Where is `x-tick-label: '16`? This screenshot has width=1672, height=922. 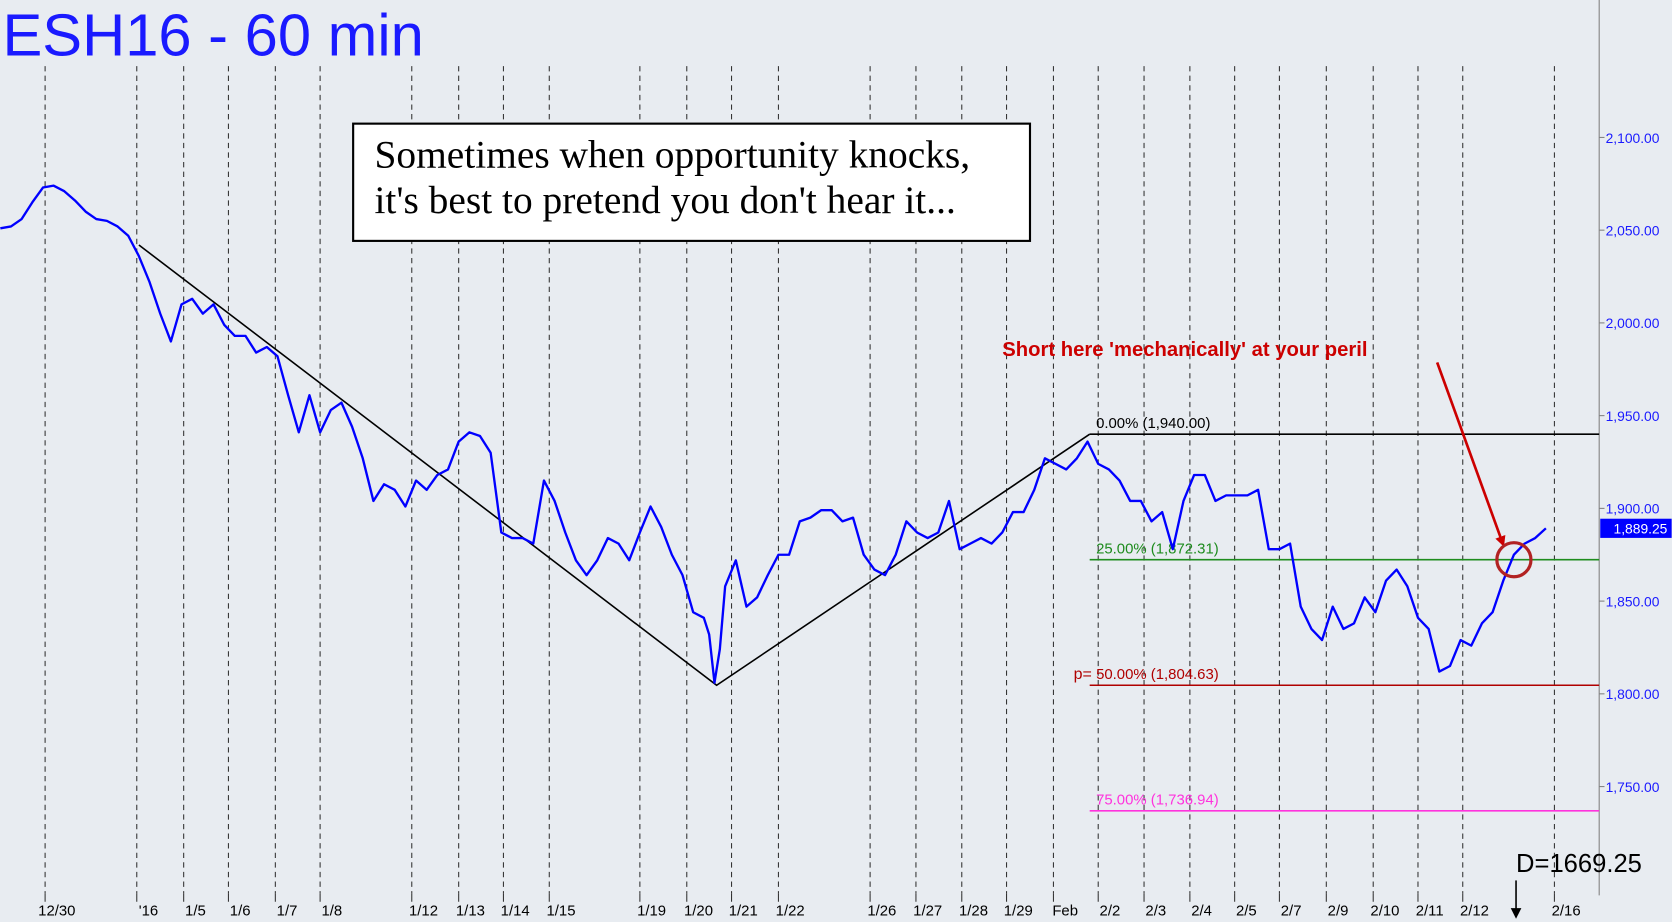
x-tick-label: '16 is located at coordinates (148, 911).